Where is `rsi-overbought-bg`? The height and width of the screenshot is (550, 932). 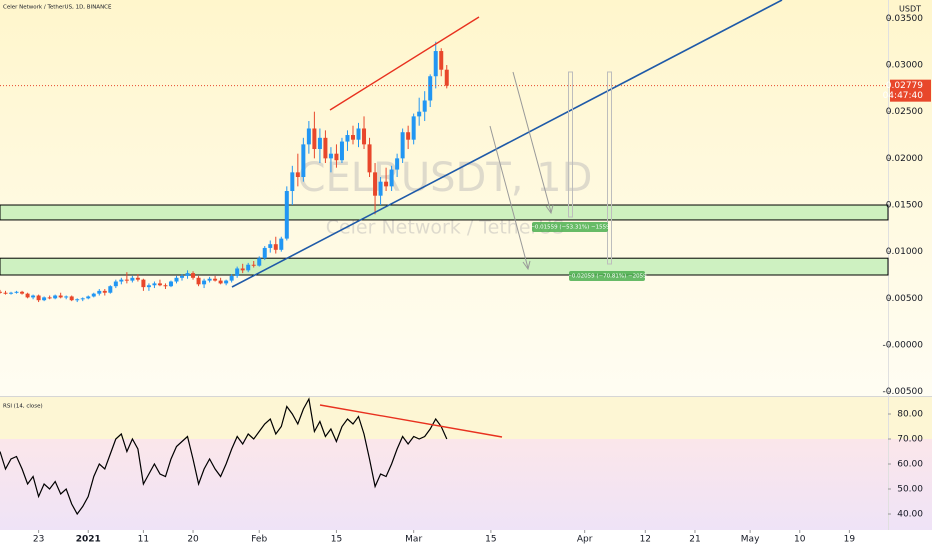 rsi-overbought-bg is located at coordinates (466, 418).